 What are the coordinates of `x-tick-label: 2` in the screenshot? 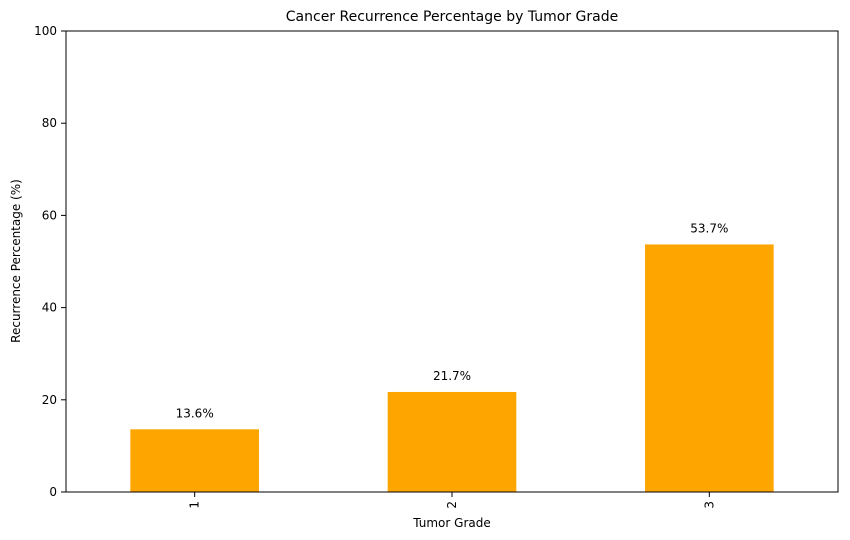 It's located at (452, 505).